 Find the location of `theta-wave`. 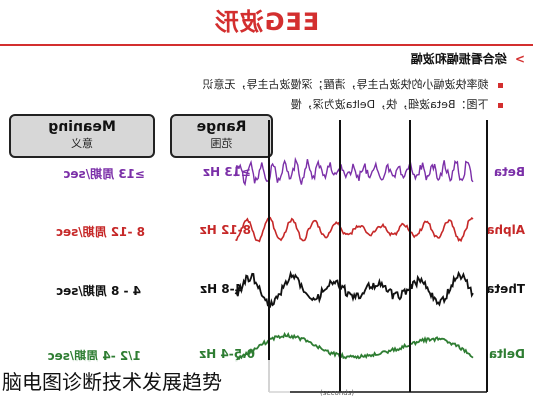

theta-wave is located at coordinates (354, 289).